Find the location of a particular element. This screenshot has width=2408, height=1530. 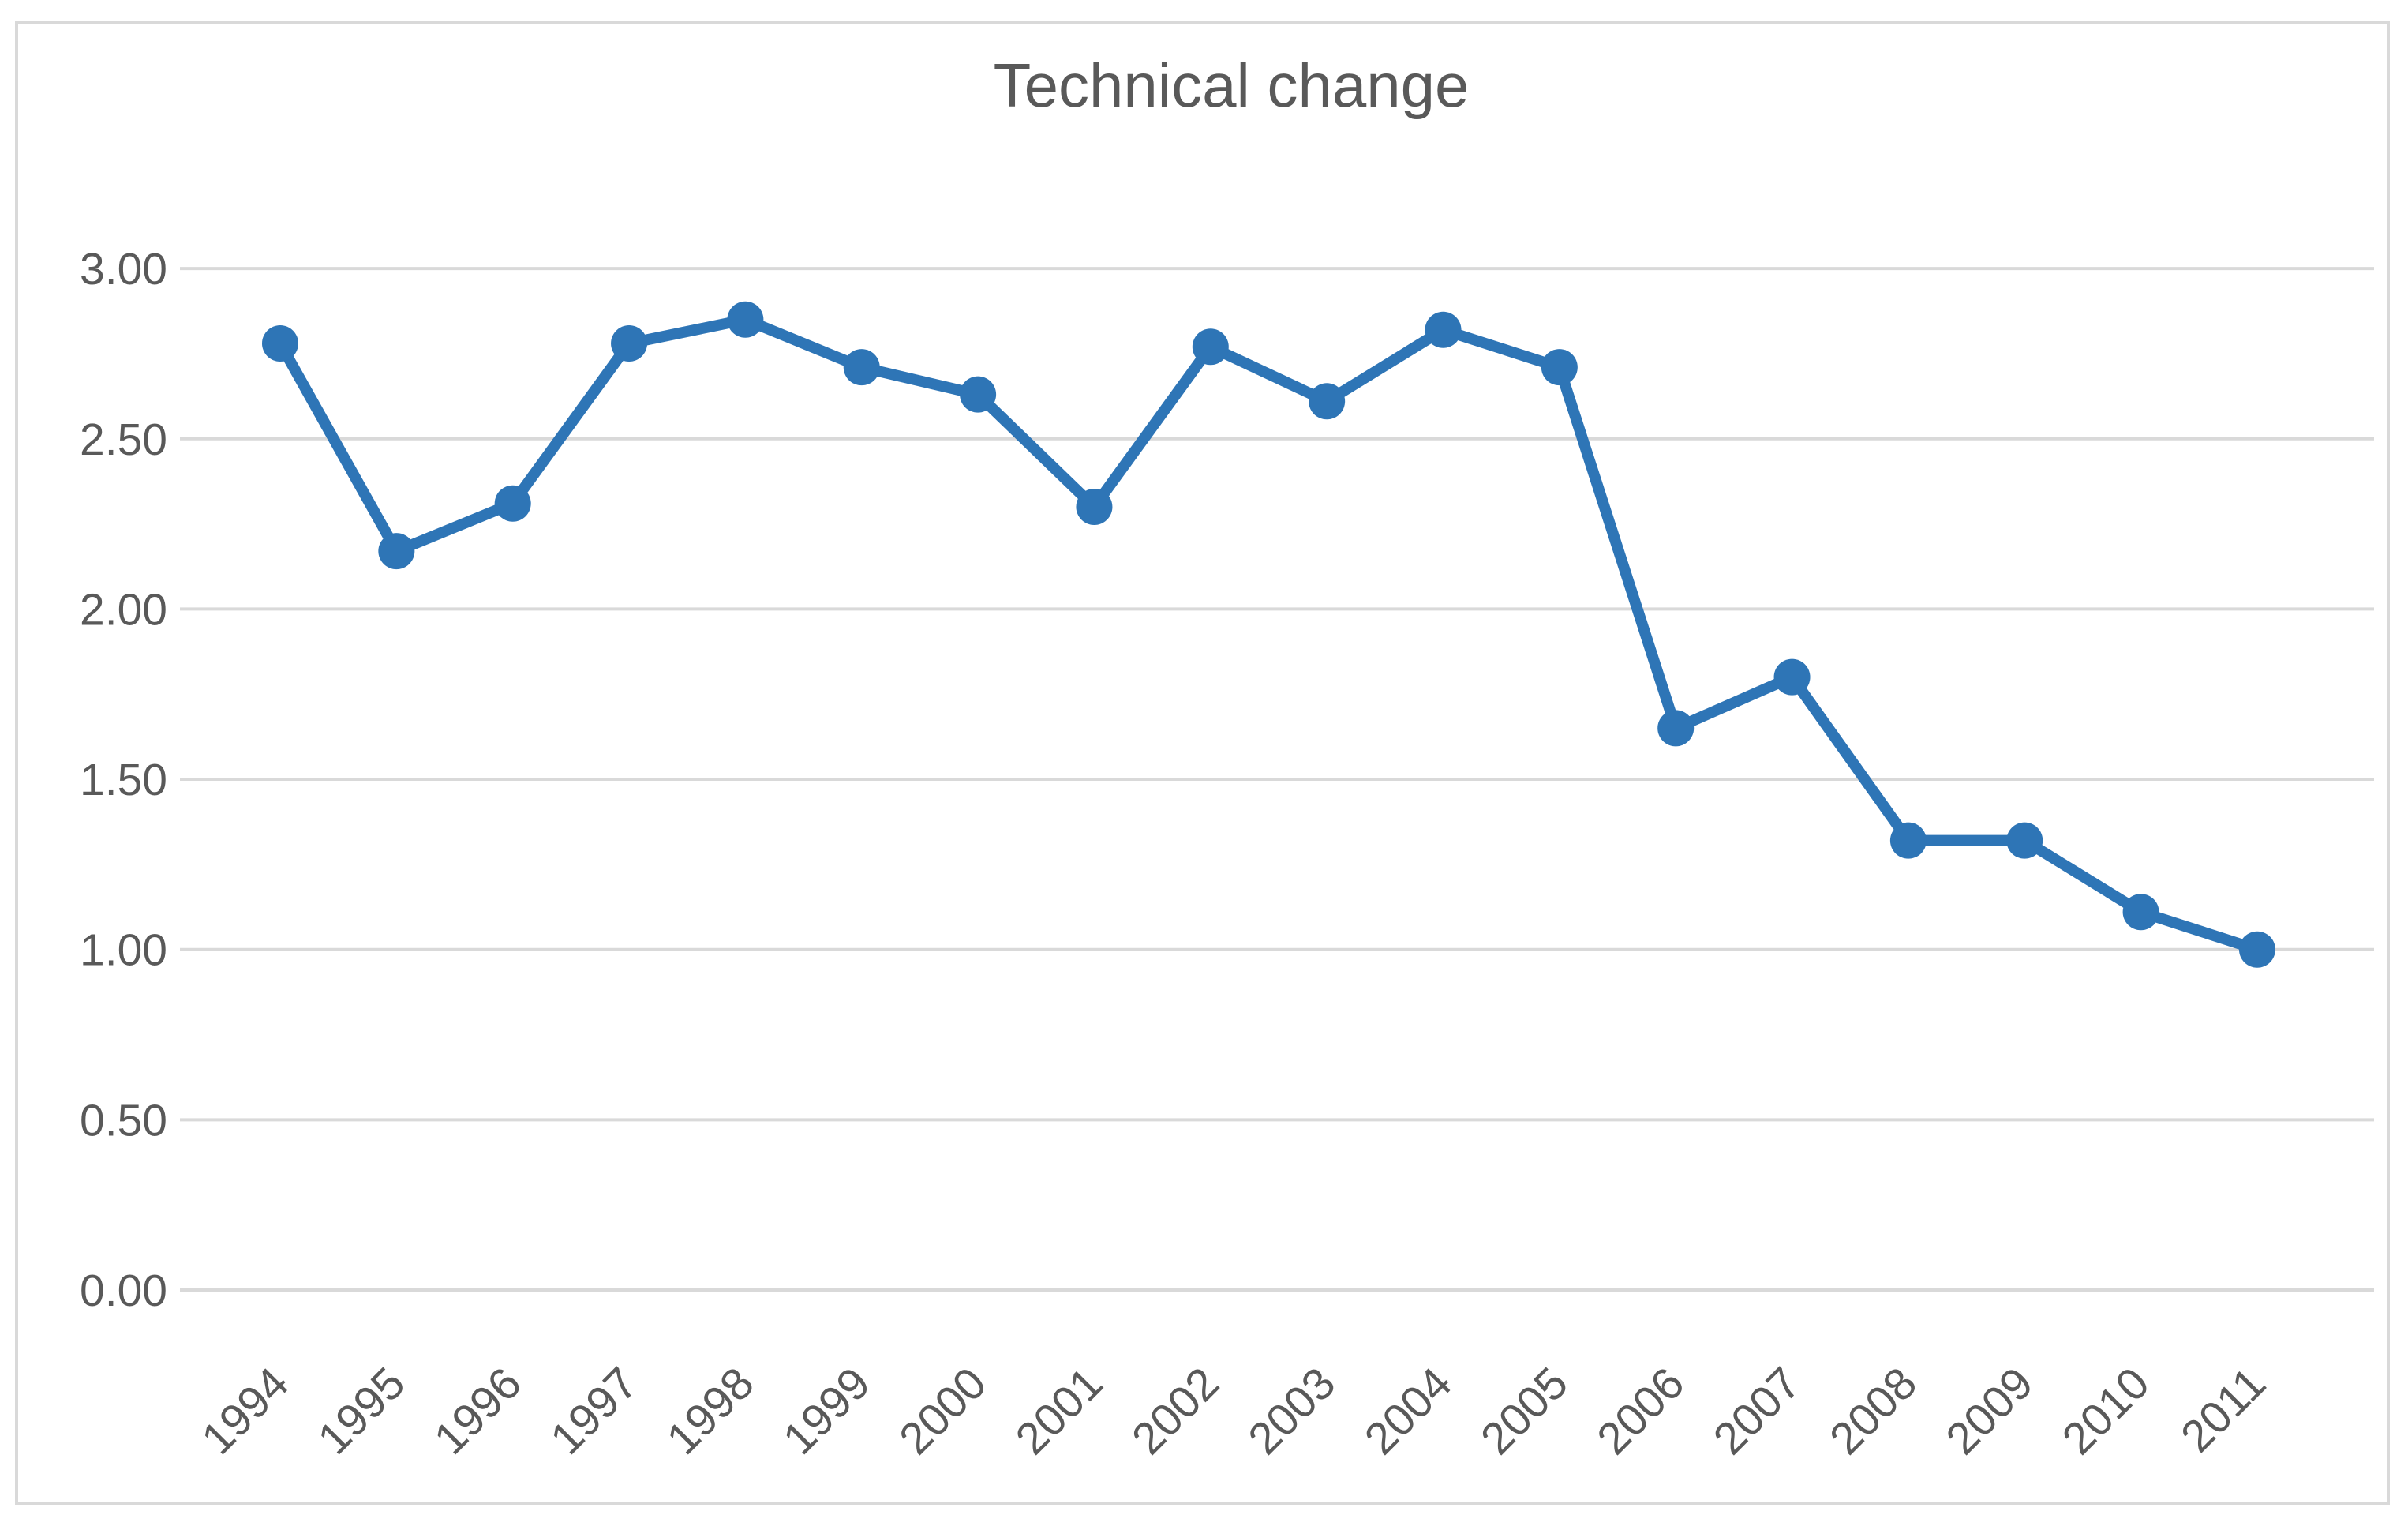

data-point-1998 is located at coordinates (745, 319).